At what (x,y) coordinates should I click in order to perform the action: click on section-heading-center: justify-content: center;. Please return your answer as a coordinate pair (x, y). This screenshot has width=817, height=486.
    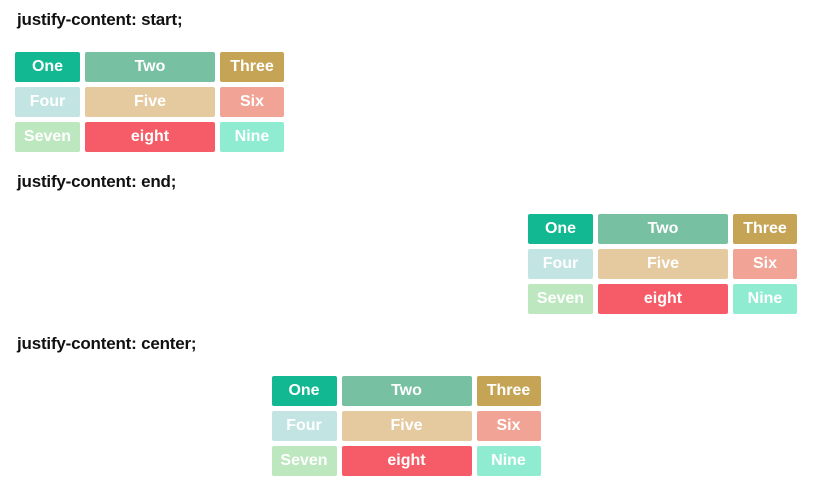
    Looking at the image, I should click on (107, 343).